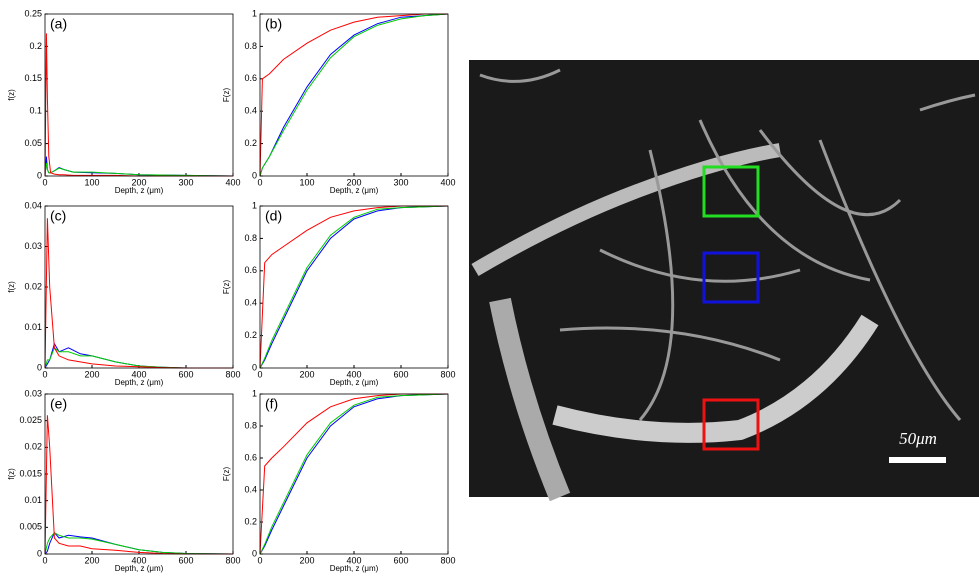  I want to click on roi-red, so click(731, 424).